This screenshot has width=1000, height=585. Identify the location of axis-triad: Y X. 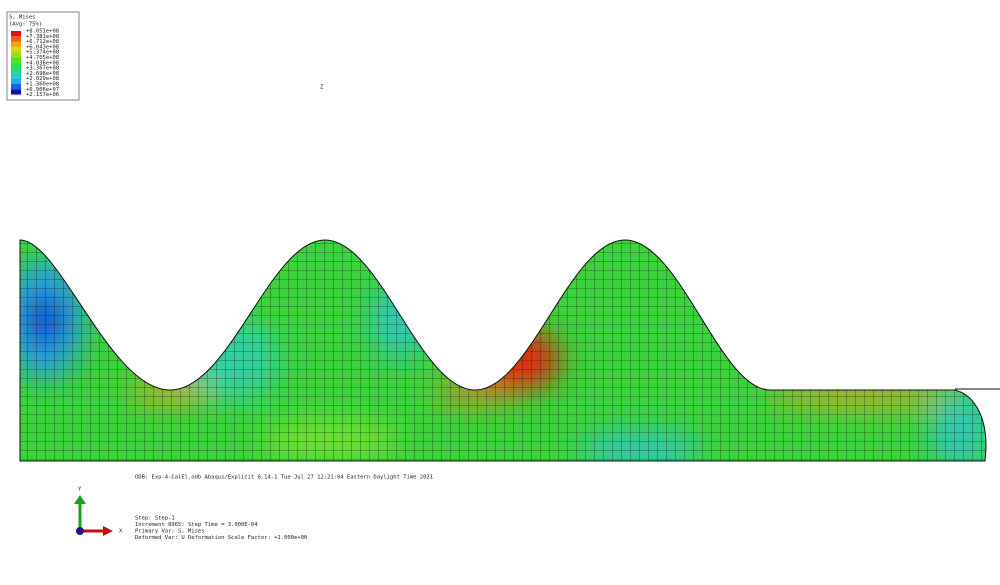
(98, 511).